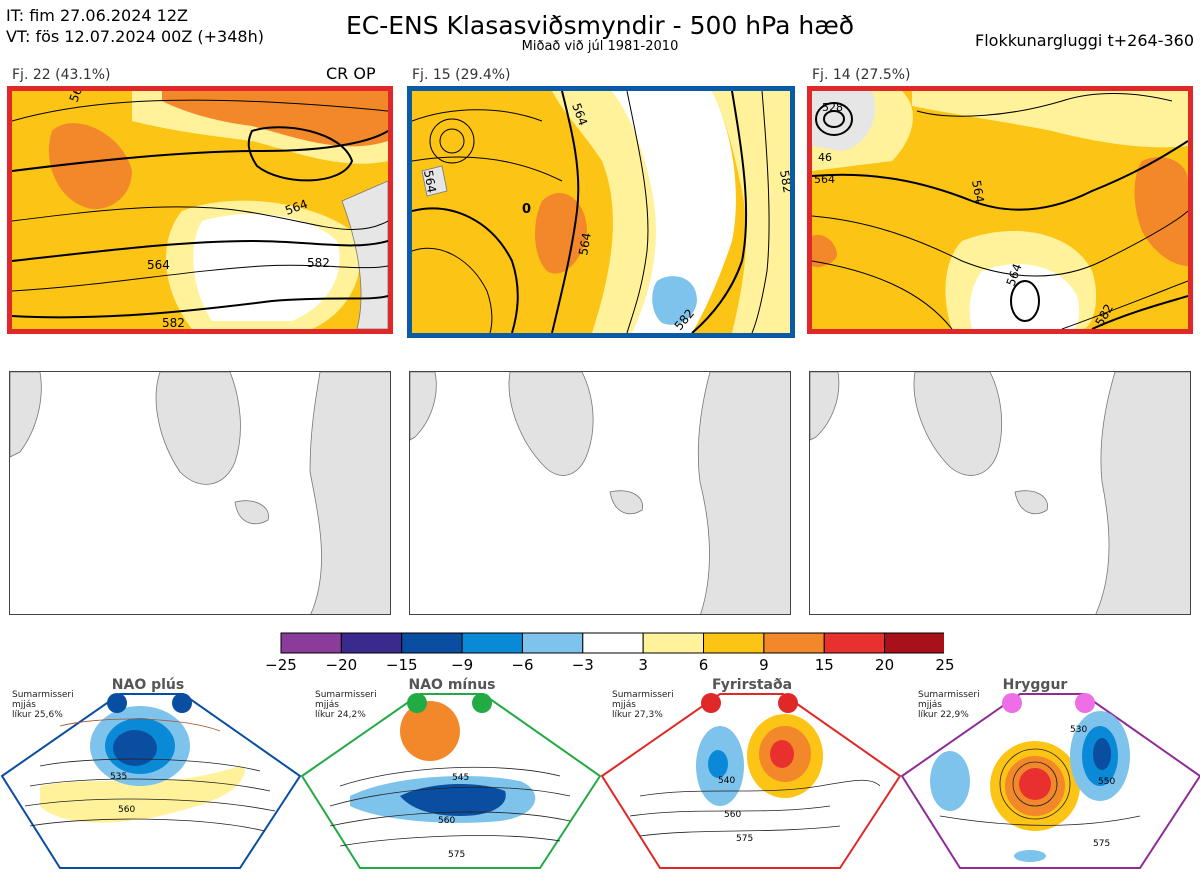 Image resolution: width=1200 pixels, height=875 pixels. I want to click on regime-1-note: Sumarmisseri mjjás líkur 25,6%, so click(43, 705).